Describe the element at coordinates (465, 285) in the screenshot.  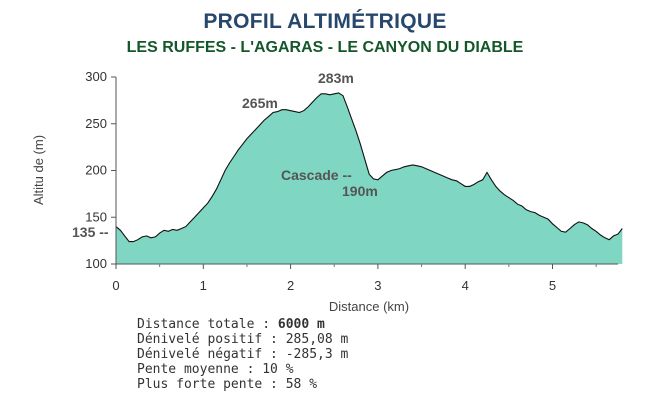
I see `x-tick-label: 4` at that location.